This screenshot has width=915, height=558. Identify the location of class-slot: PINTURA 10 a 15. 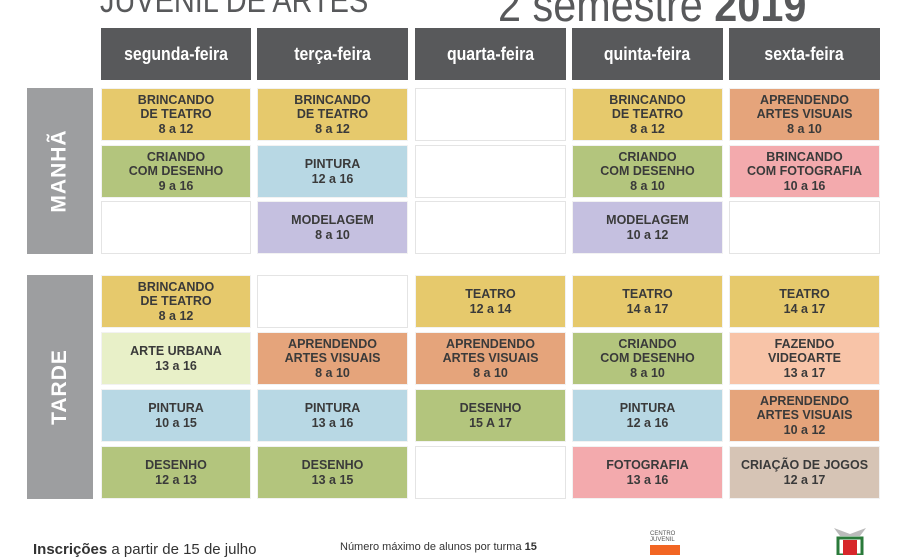
(176, 415).